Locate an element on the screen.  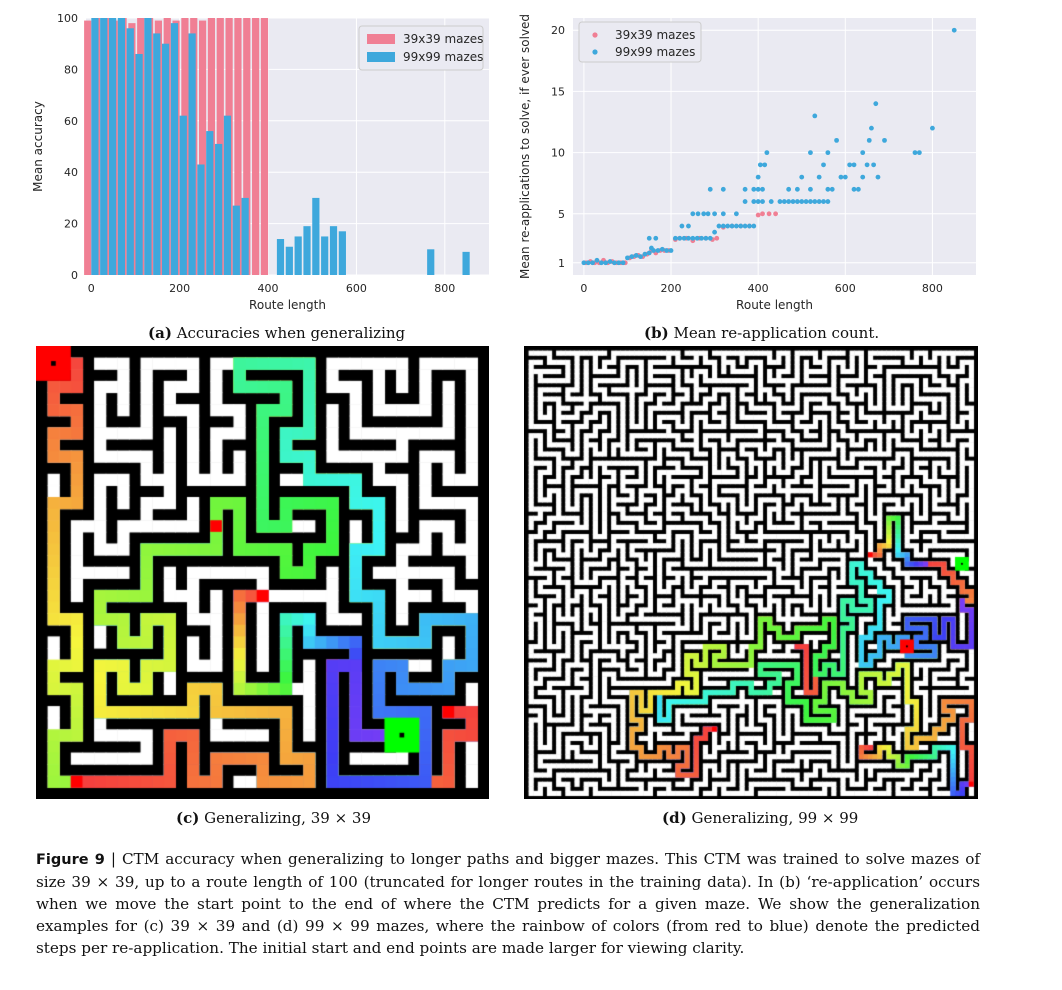
figure-label: Figure 9 is located at coordinates (70, 860).